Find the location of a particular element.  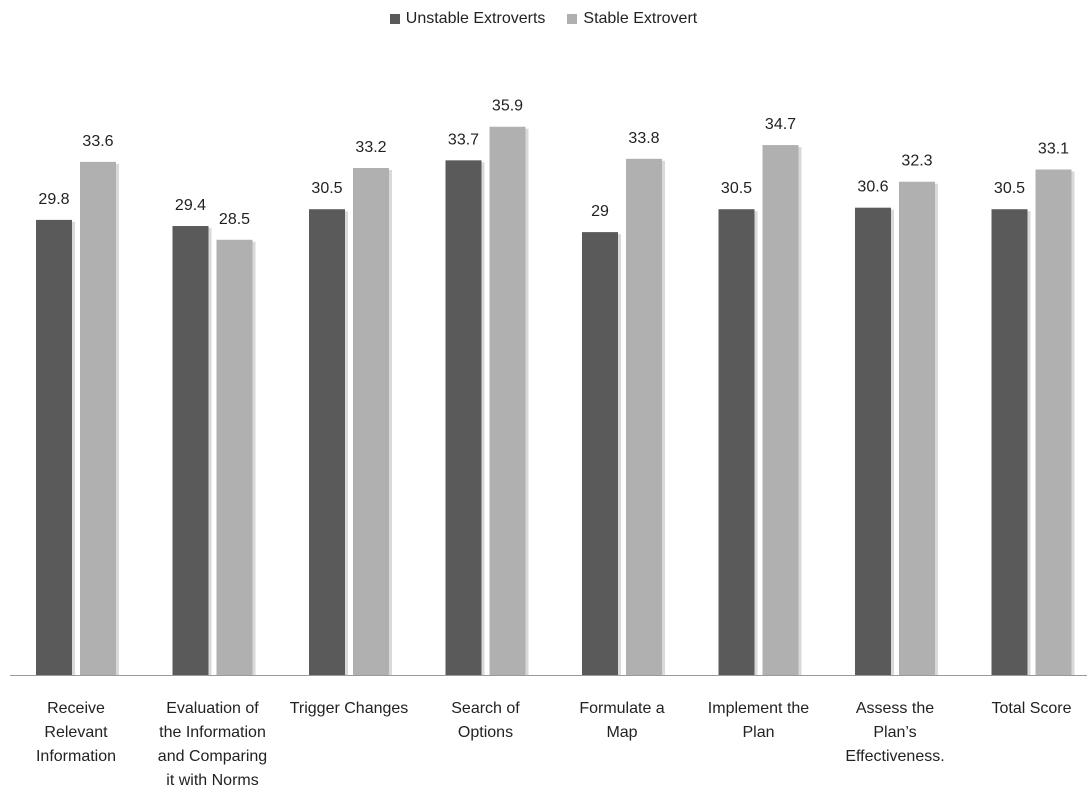

category-label-1-line-1: the Information is located at coordinates (212, 732).